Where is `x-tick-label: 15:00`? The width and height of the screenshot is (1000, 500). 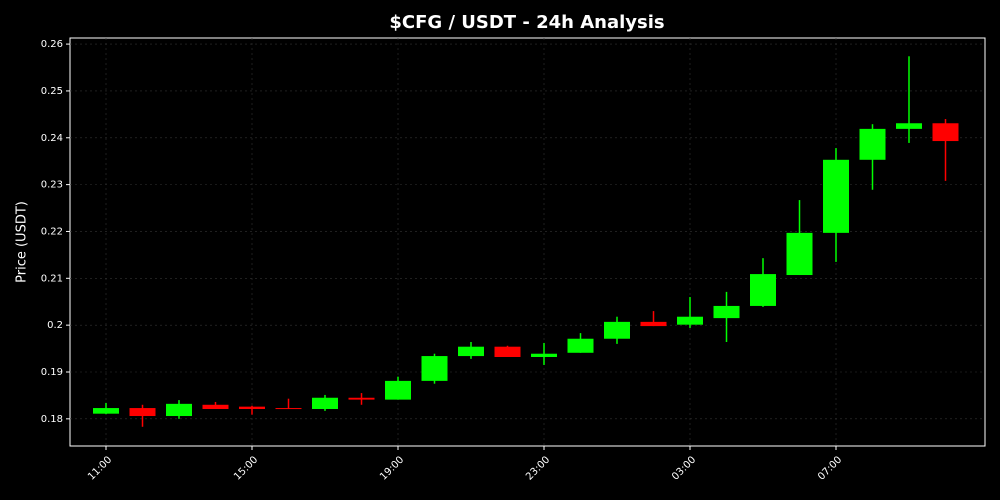 x-tick-label: 15:00 is located at coordinates (246, 468).